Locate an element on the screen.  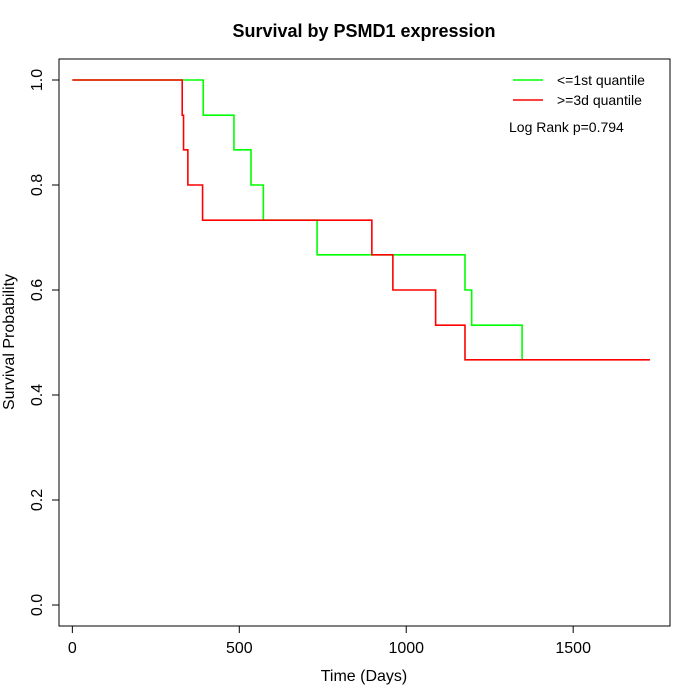
y-tick-label: 0.4 is located at coordinates (37, 395).